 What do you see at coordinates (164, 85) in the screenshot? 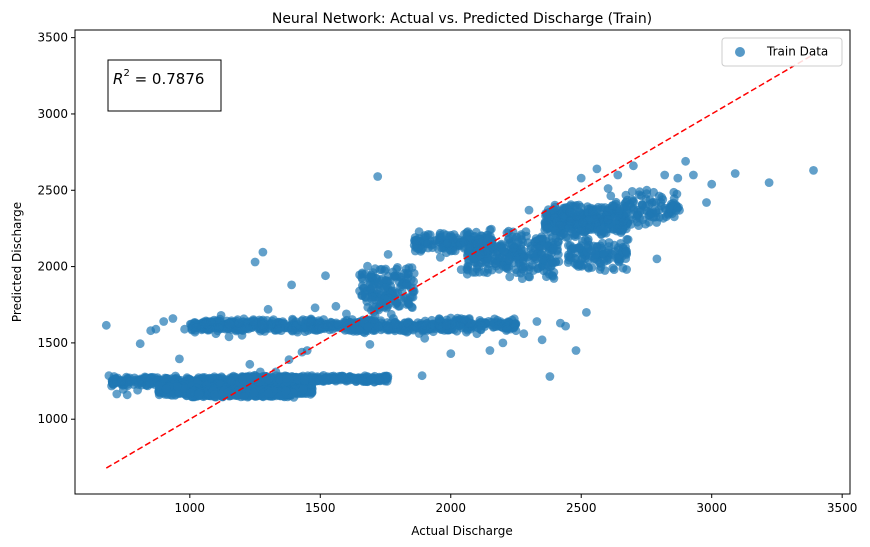
I see `r2-annotation-box` at bounding box center [164, 85].